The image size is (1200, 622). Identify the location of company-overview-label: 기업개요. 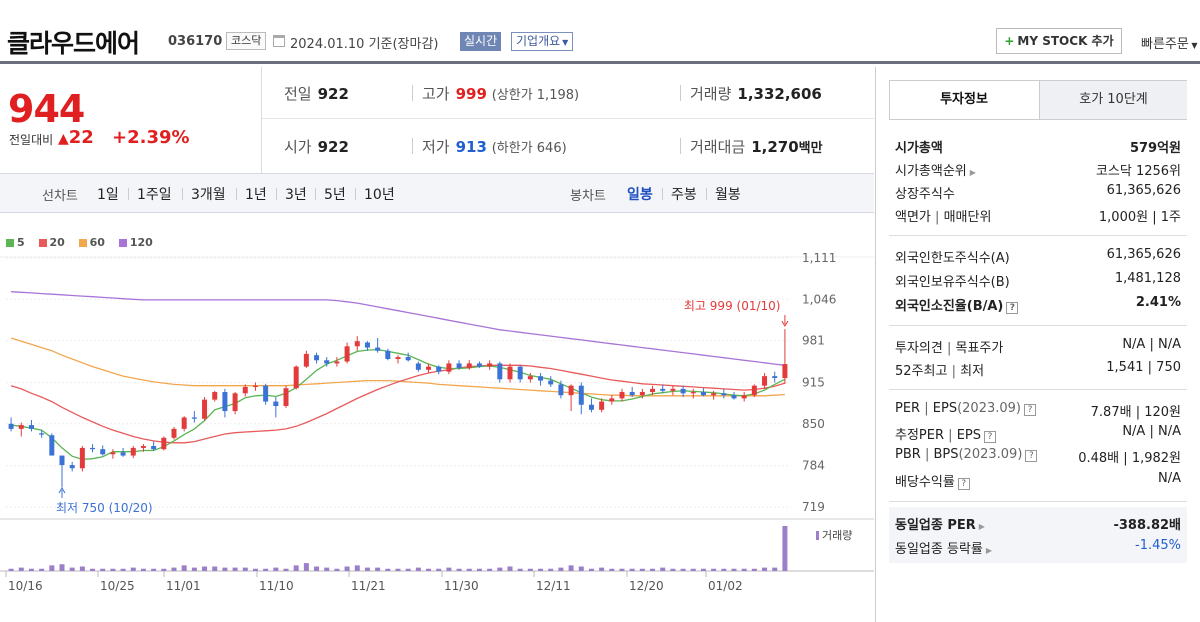
(538, 41).